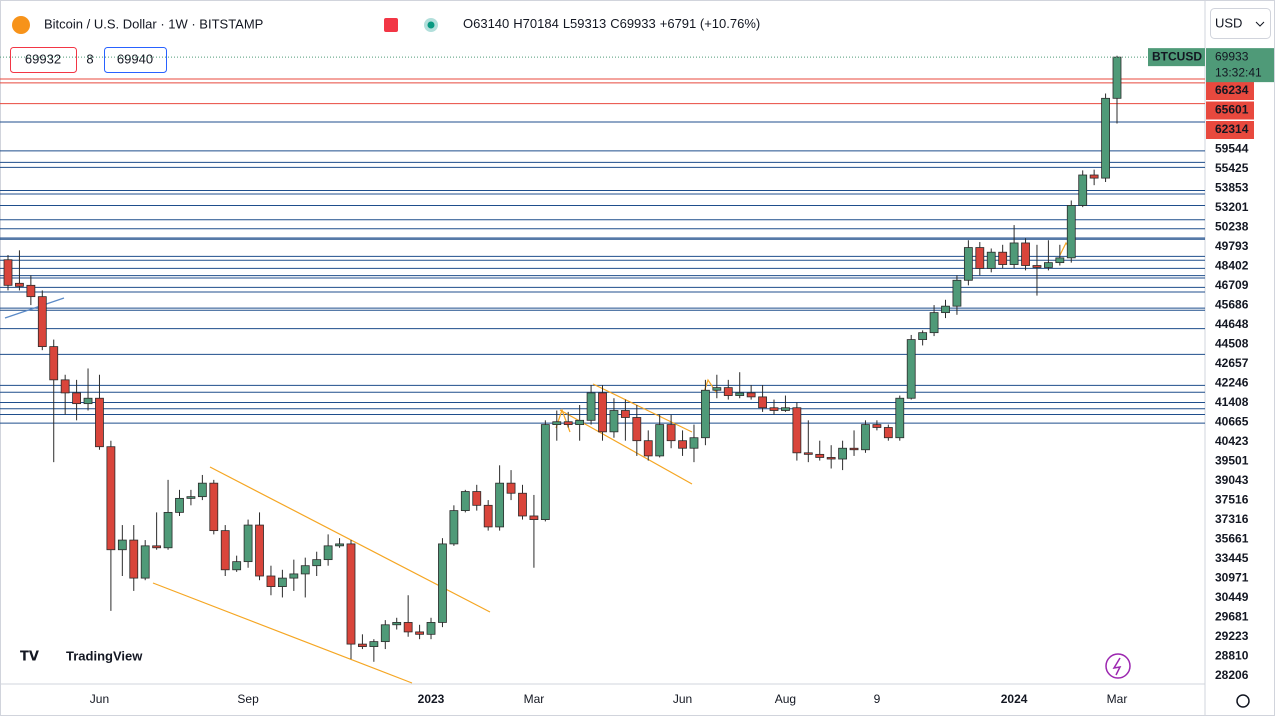 This screenshot has width=1275, height=716. I want to click on level-label: 30971, so click(1232, 578).